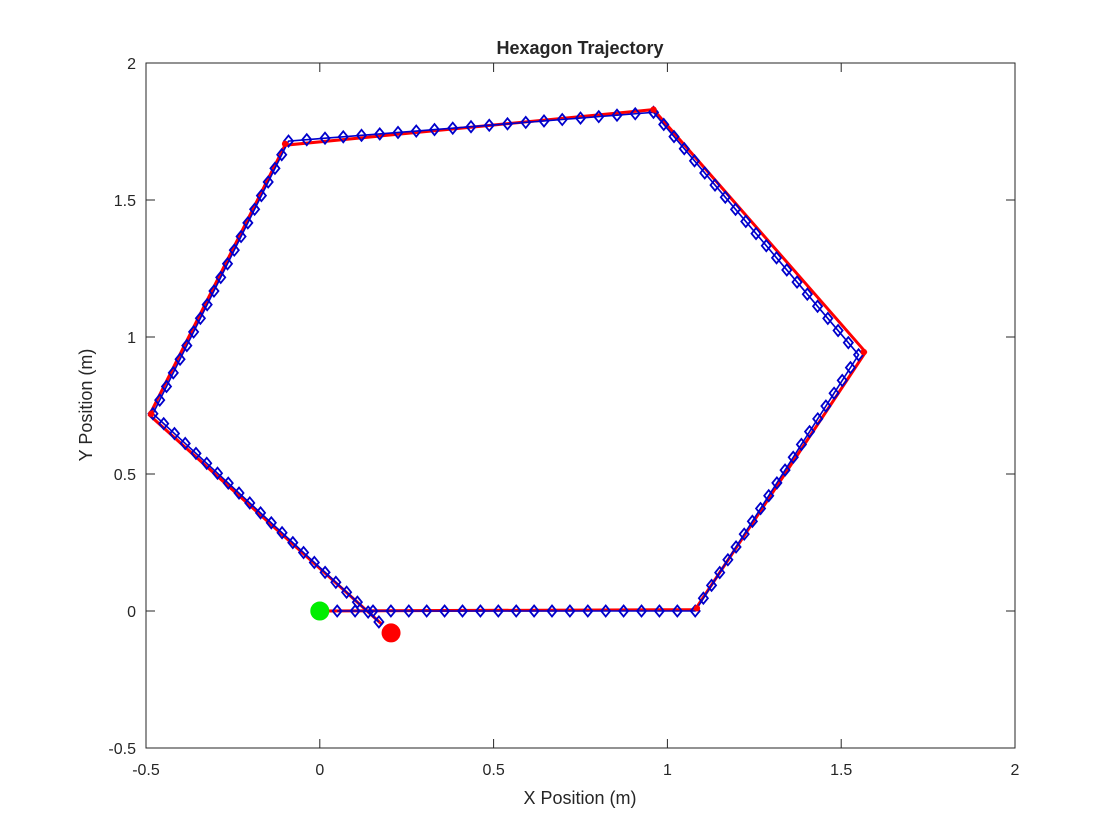 This screenshot has width=1120, height=840. I want to click on y-tick-label: 0, so click(131, 612).